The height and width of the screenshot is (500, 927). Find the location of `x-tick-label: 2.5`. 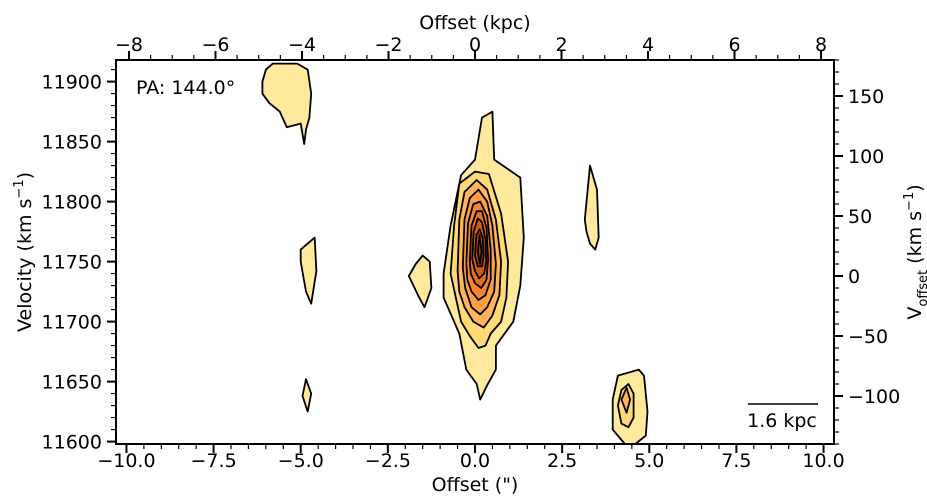

x-tick-label: 2.5 is located at coordinates (562, 461).